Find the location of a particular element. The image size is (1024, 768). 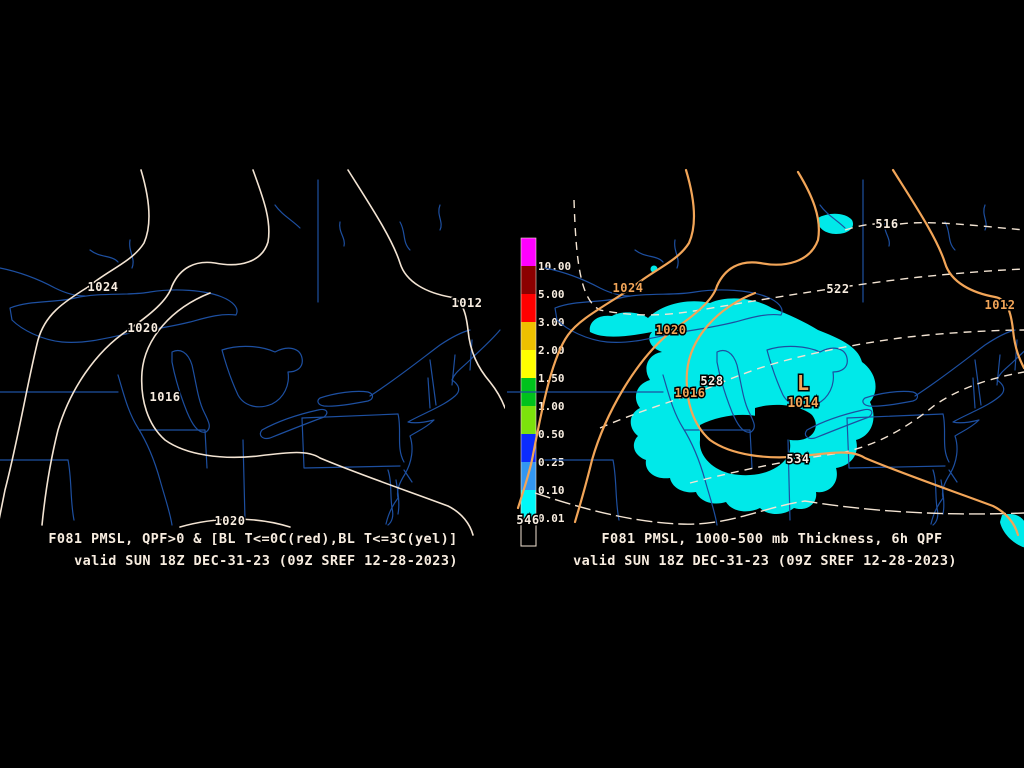

colorbar-tick-label: 0.10 is located at coordinates (551, 490).